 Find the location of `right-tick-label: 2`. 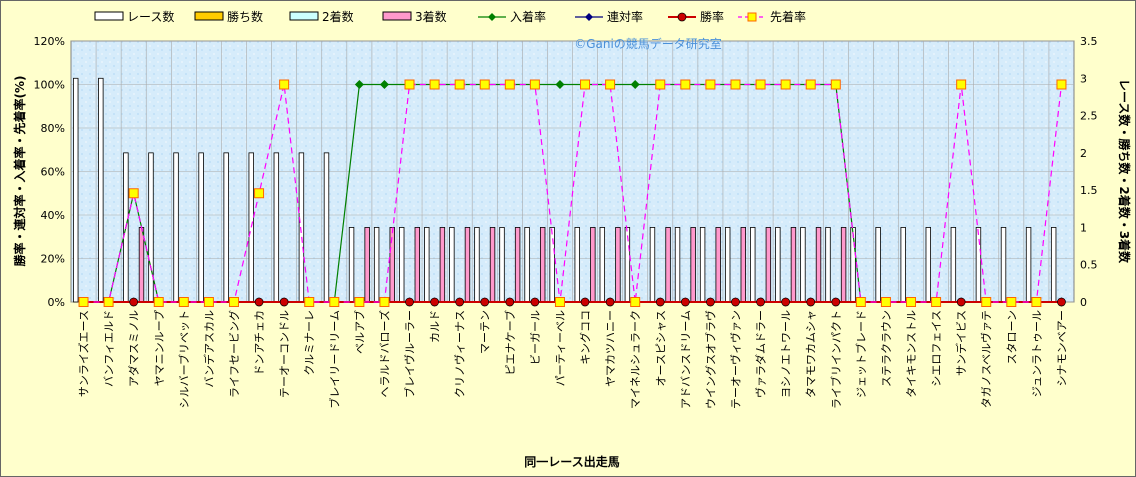

right-tick-label: 2 is located at coordinates (1083, 153).